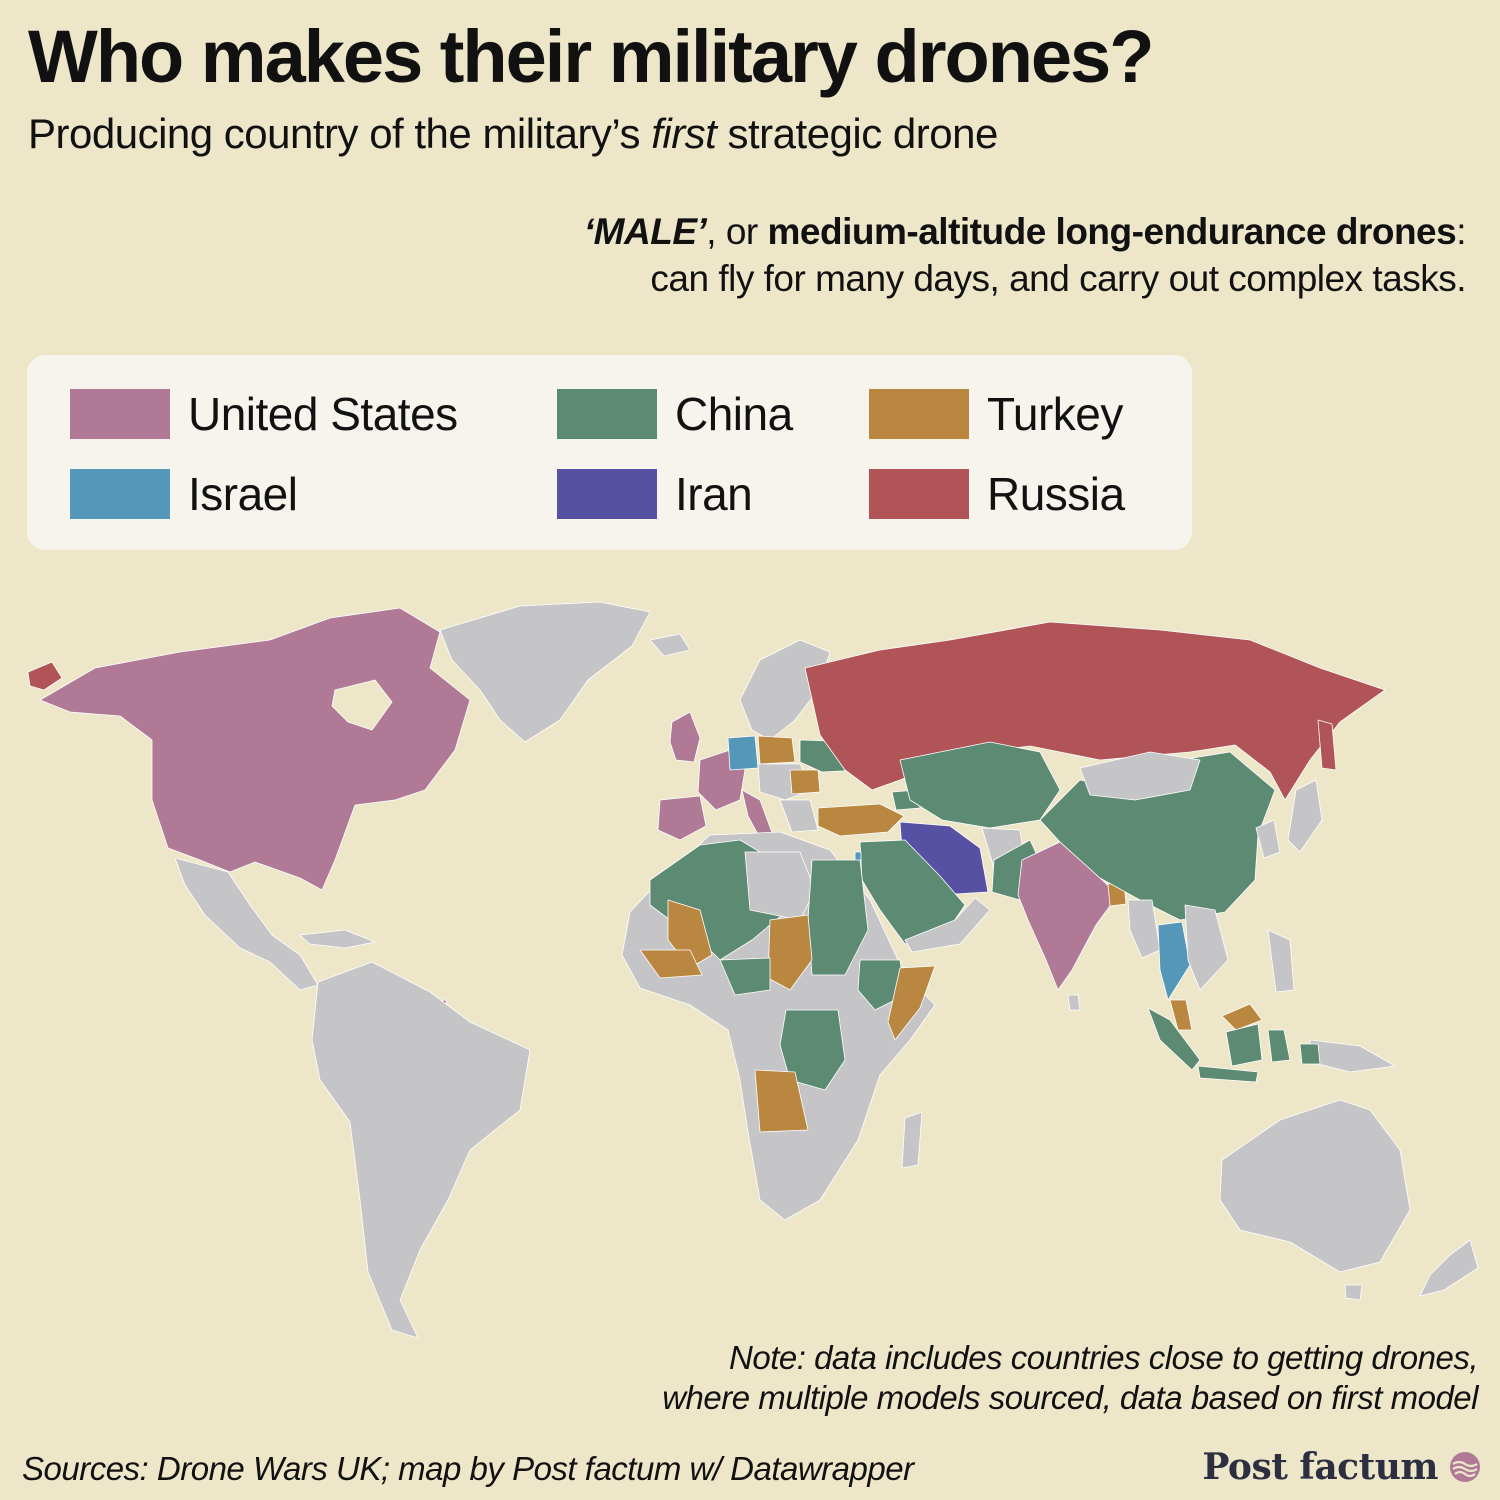  Describe the element at coordinates (1281, 961) in the screenshot. I see `region-philippines` at that location.